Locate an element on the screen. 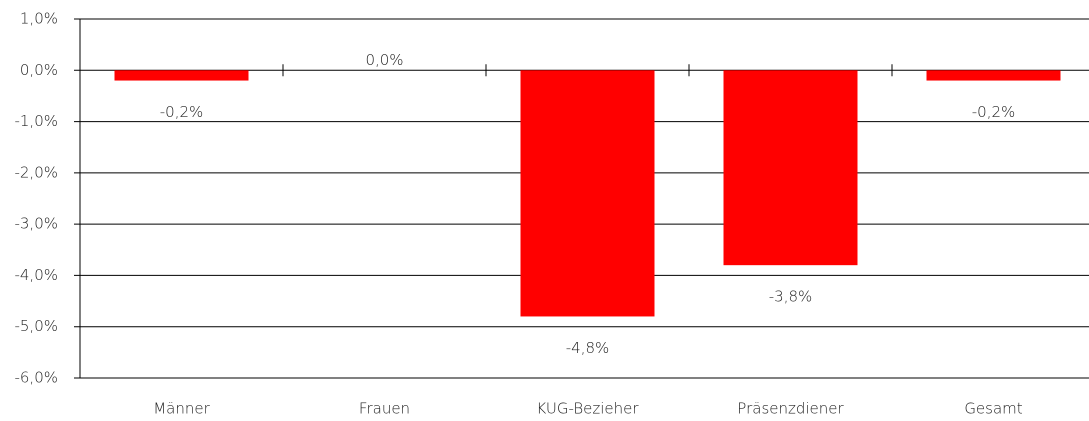 This screenshot has width=1089, height=421. y-tick-label: 0,0% is located at coordinates (39, 70).